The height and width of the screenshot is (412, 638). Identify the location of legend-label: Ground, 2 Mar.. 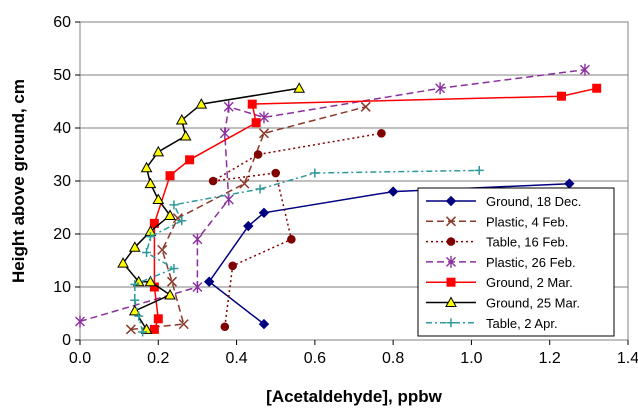
(529, 282).